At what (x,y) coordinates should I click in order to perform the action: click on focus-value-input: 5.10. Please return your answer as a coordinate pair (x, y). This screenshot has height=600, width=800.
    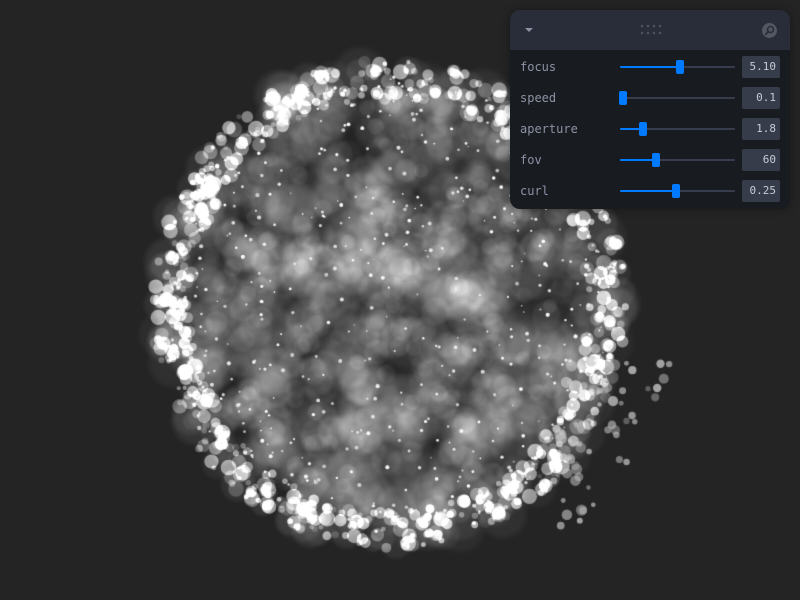
    Looking at the image, I should click on (761, 67).